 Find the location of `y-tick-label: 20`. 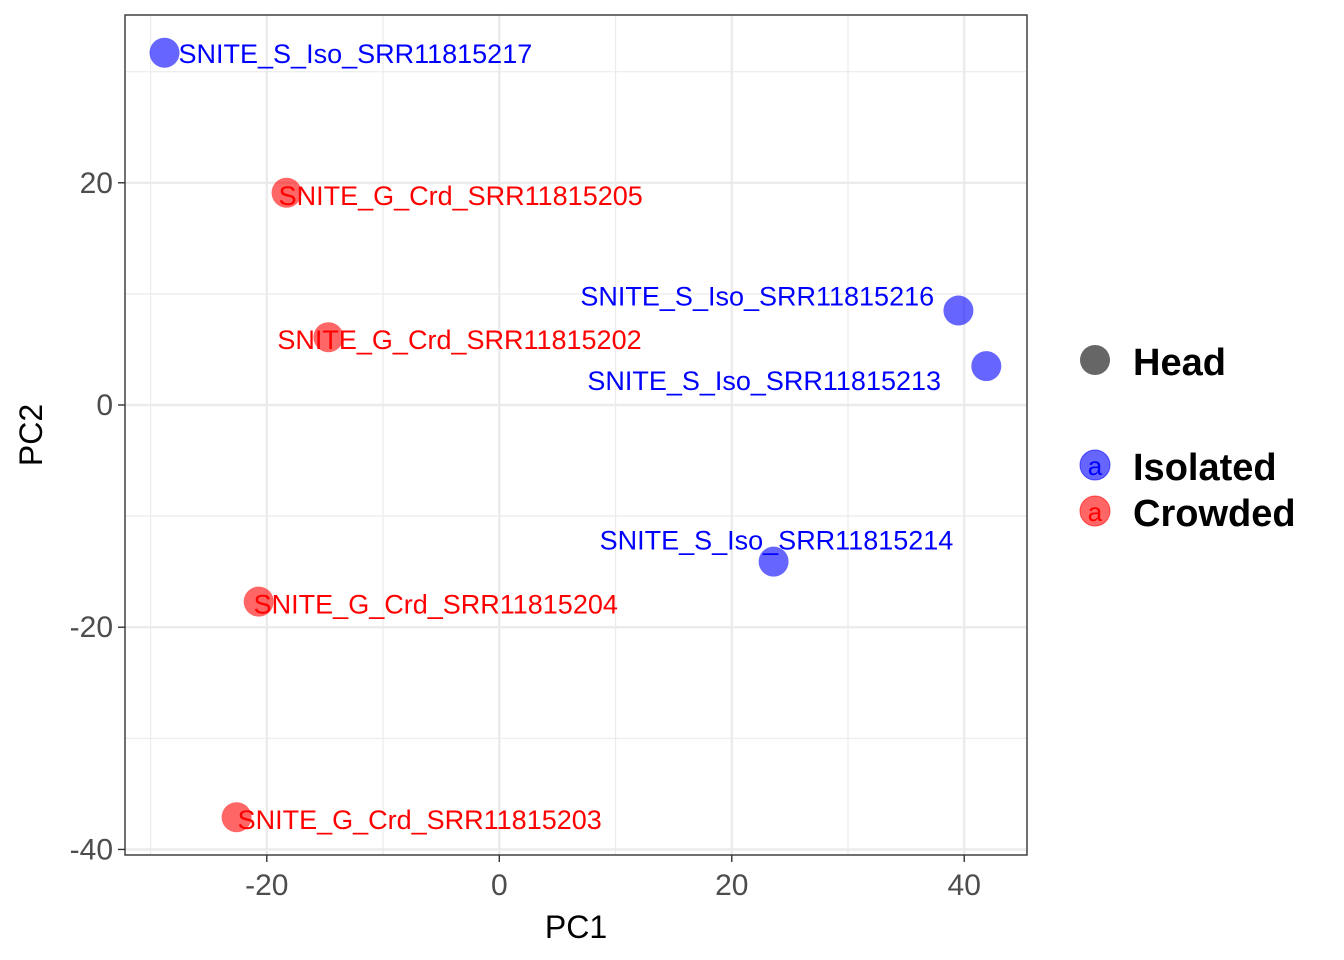

y-tick-label: 20 is located at coordinates (96, 183).